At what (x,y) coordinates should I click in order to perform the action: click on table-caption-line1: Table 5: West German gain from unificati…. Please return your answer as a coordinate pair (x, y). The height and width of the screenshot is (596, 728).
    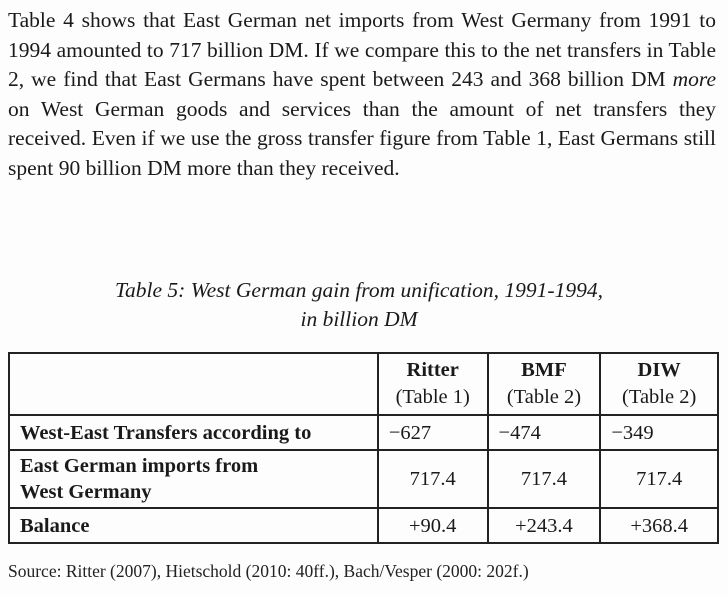
    Looking at the image, I should click on (359, 290).